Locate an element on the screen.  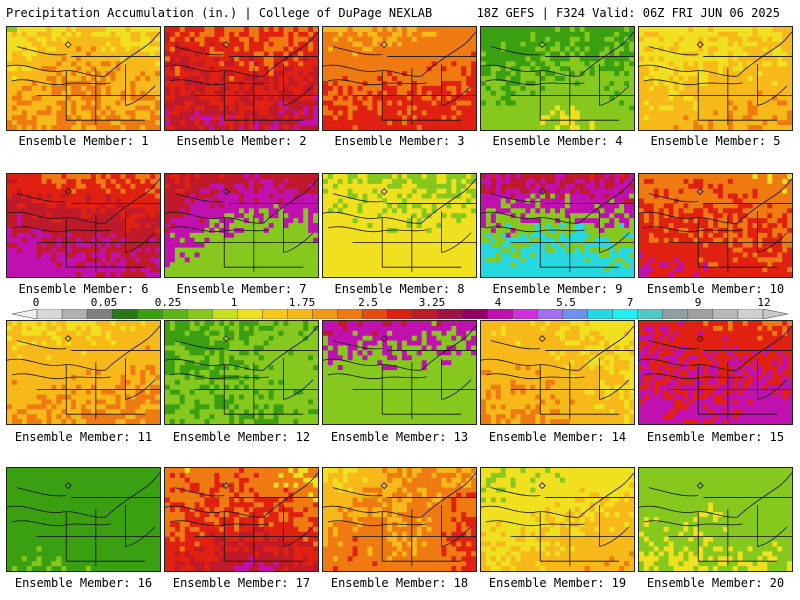
colorbar-tick-label: 1.75 is located at coordinates (302, 302).